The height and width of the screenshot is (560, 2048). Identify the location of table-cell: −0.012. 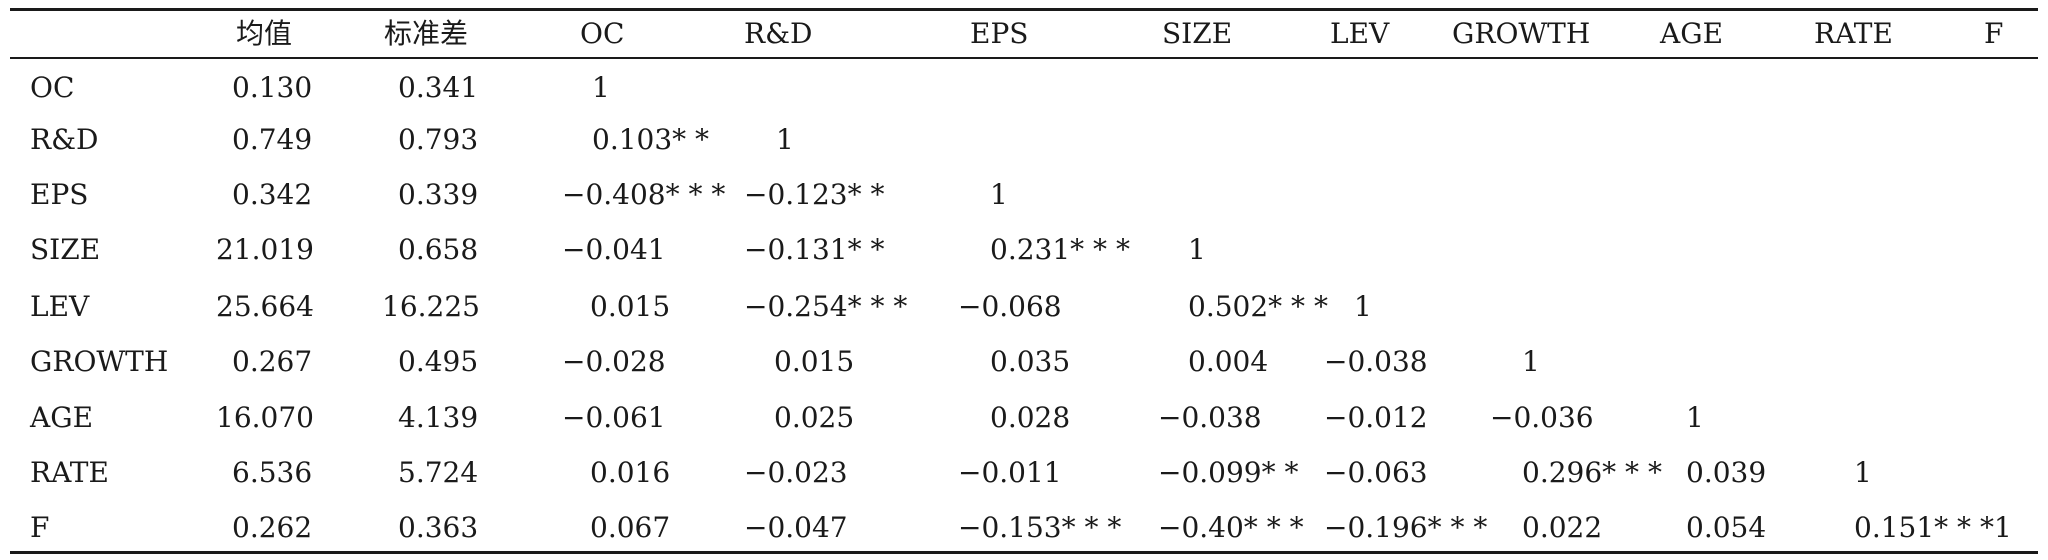
(1376, 417).